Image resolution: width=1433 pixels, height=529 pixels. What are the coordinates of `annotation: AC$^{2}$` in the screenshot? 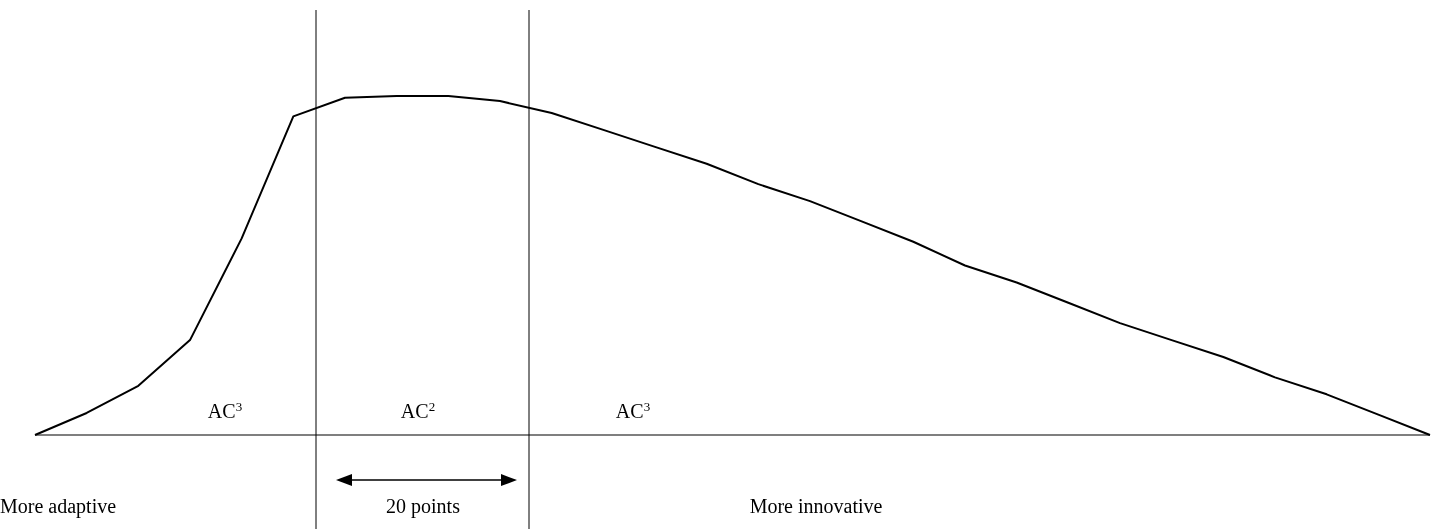 It's located at (418, 410).